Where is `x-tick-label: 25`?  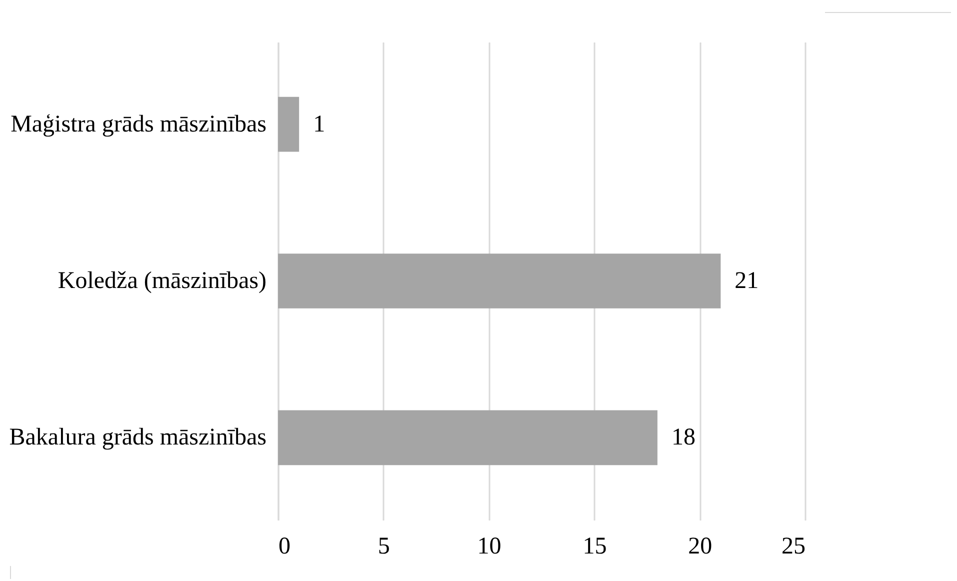 x-tick-label: 25 is located at coordinates (794, 547).